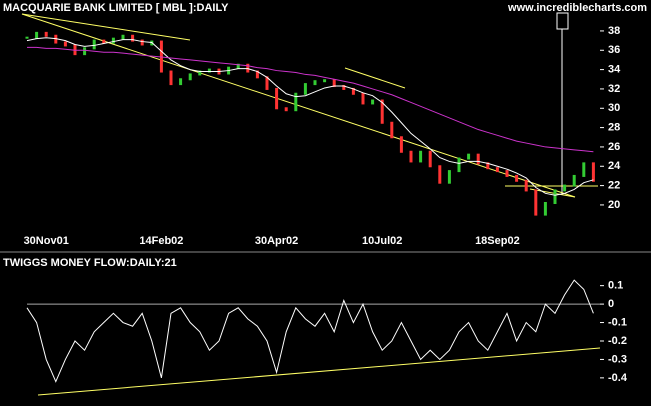  What do you see at coordinates (614, 50) in the screenshot?
I see `y-tick-label: 36` at bounding box center [614, 50].